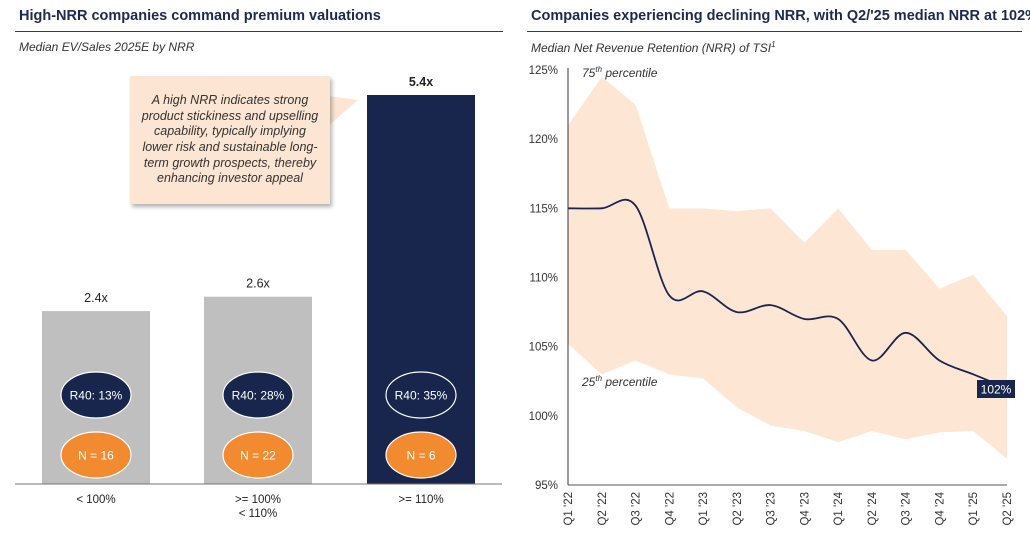  I want to click on x-tick-label: Q1 '22, so click(569, 509).